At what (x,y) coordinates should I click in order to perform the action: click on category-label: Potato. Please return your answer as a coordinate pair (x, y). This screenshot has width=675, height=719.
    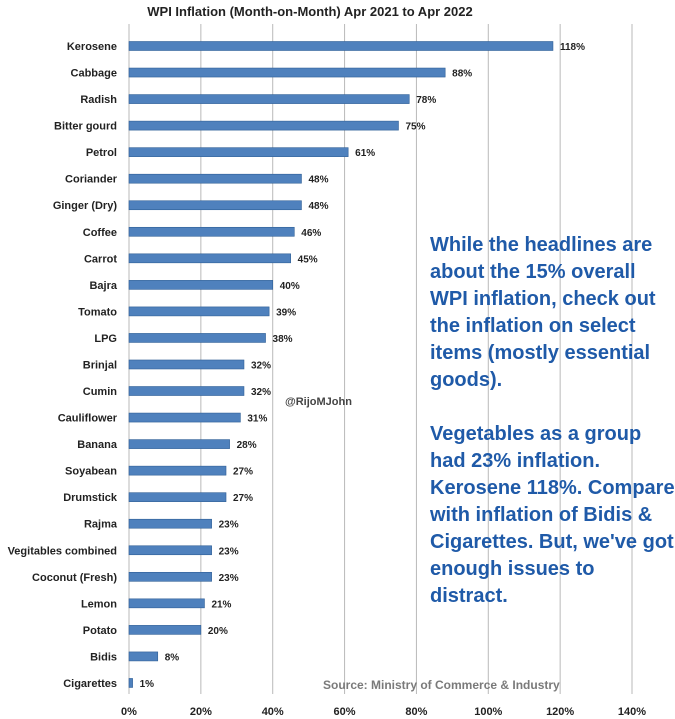
    Looking at the image, I should click on (100, 631).